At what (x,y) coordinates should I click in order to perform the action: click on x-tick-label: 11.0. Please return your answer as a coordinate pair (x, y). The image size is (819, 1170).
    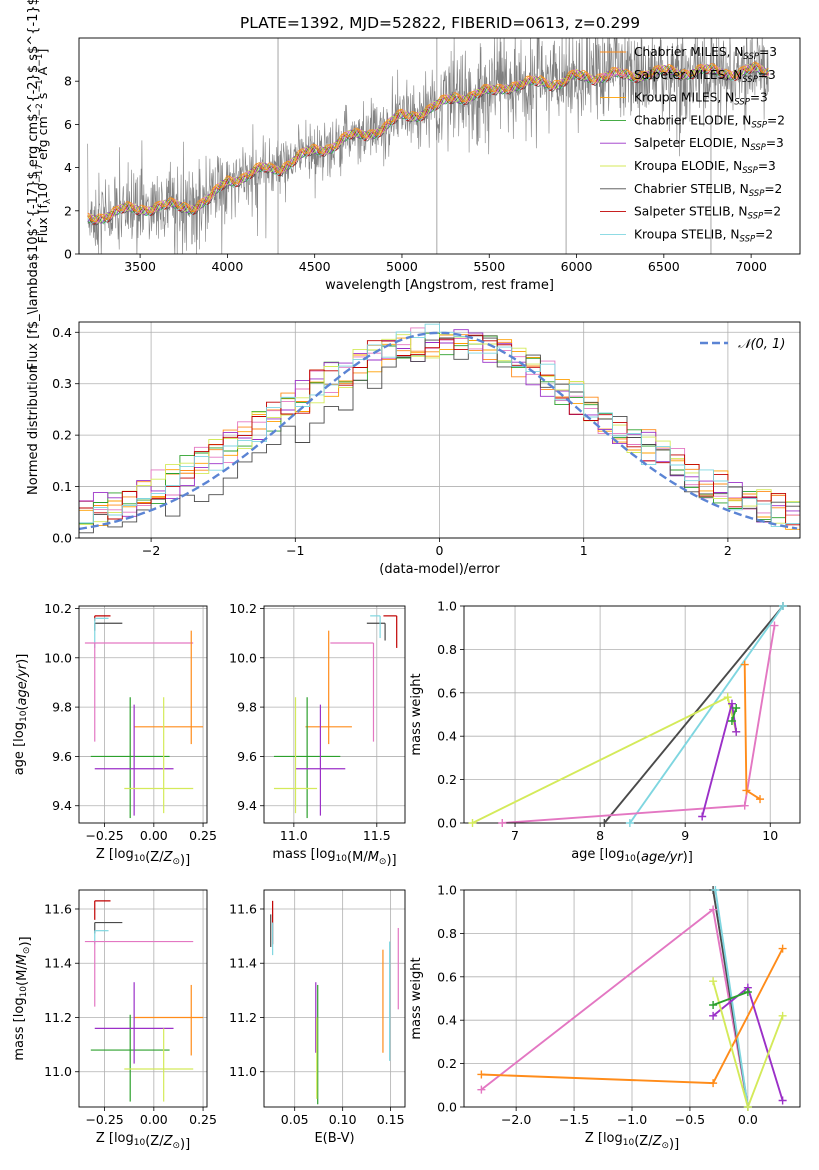
    Looking at the image, I should click on (294, 835).